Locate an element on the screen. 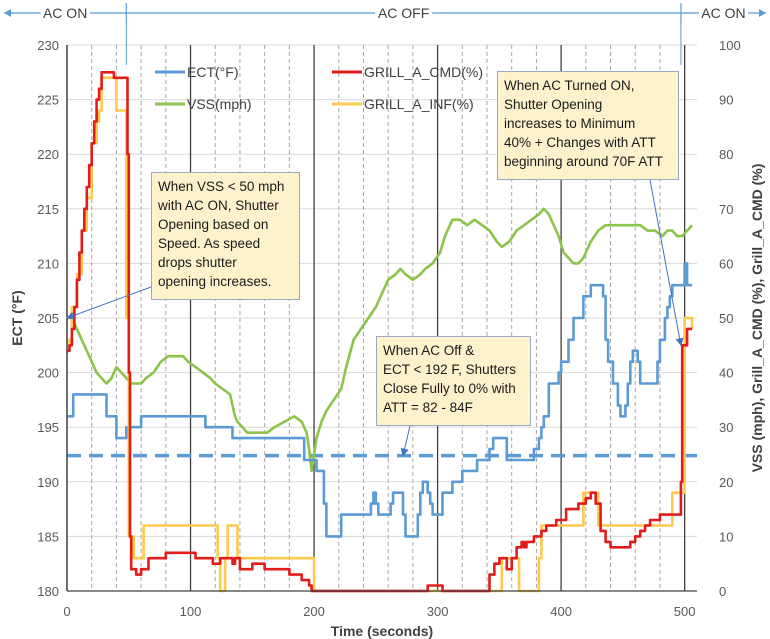 This screenshot has height=639, width=770. x-tick-label: 0 is located at coordinates (66, 611).